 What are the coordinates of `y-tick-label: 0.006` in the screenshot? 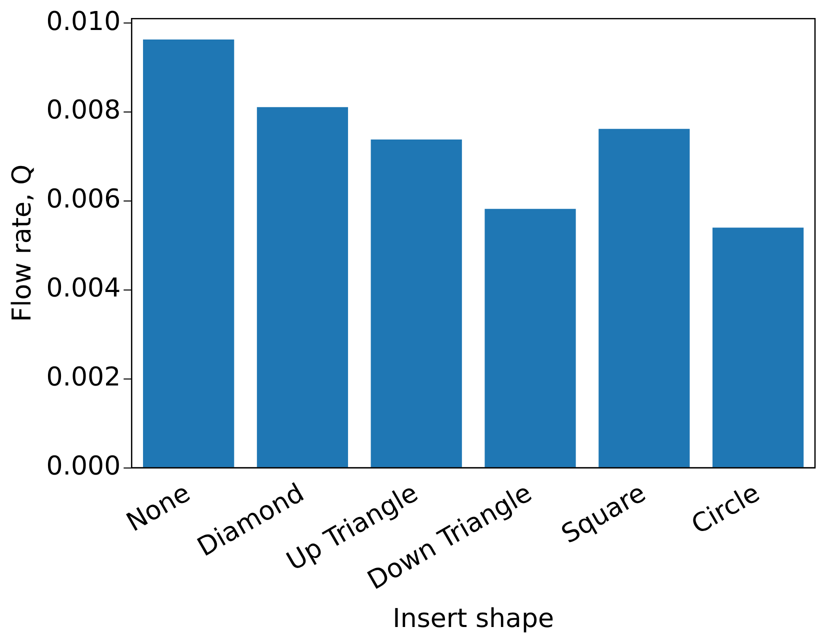 It's located at (83, 199).